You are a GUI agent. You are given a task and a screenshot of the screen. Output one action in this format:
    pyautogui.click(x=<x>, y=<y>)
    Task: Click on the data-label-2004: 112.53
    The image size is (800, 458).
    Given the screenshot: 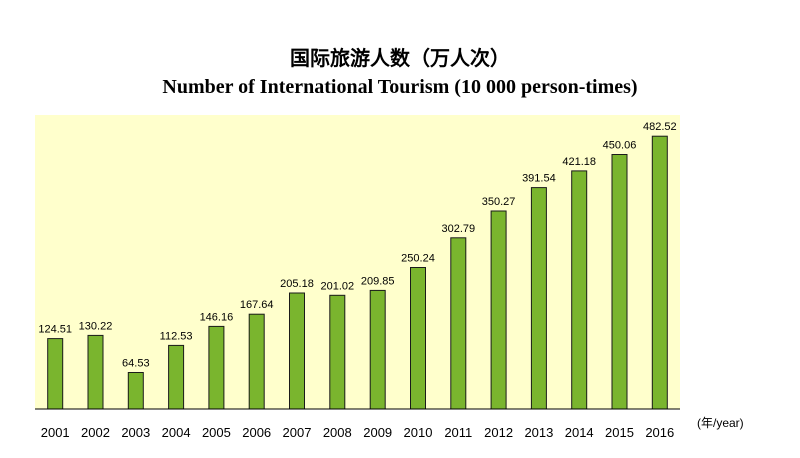 What is the action you would take?
    pyautogui.click(x=176, y=336)
    